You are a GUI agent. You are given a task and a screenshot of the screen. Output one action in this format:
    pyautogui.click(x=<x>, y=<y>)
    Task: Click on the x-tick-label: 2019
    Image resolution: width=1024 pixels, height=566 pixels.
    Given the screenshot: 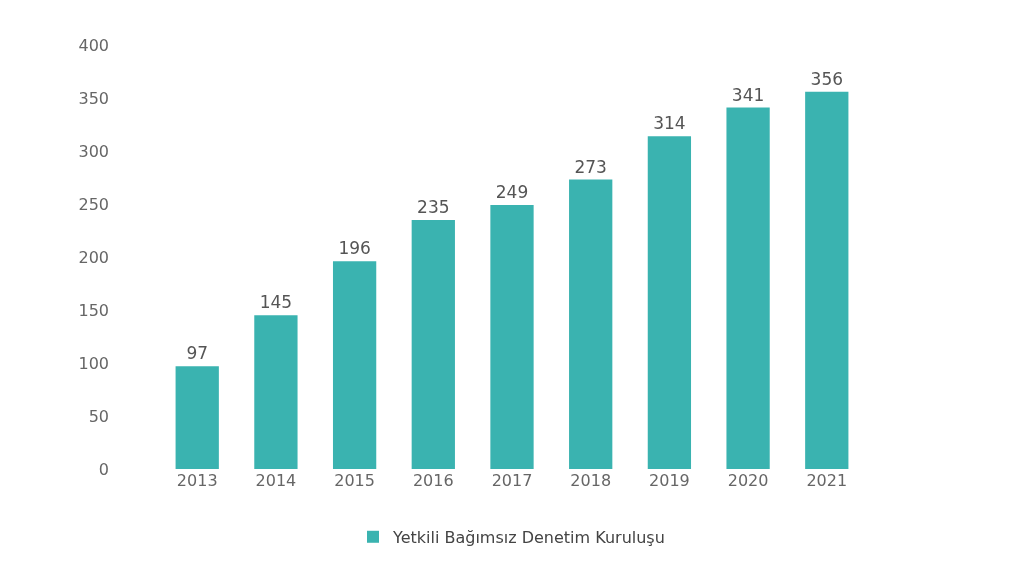 What is the action you would take?
    pyautogui.click(x=669, y=480)
    